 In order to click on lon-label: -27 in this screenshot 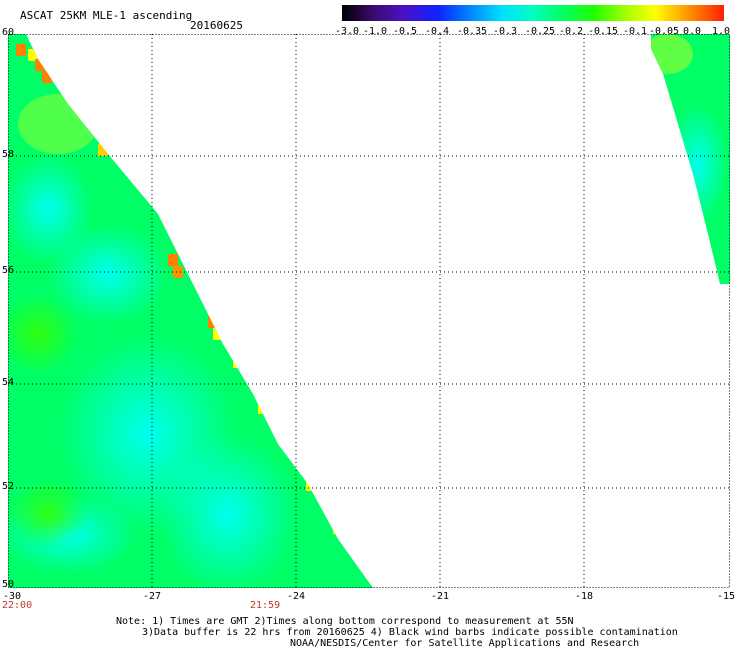, I will do `click(152, 596)`.